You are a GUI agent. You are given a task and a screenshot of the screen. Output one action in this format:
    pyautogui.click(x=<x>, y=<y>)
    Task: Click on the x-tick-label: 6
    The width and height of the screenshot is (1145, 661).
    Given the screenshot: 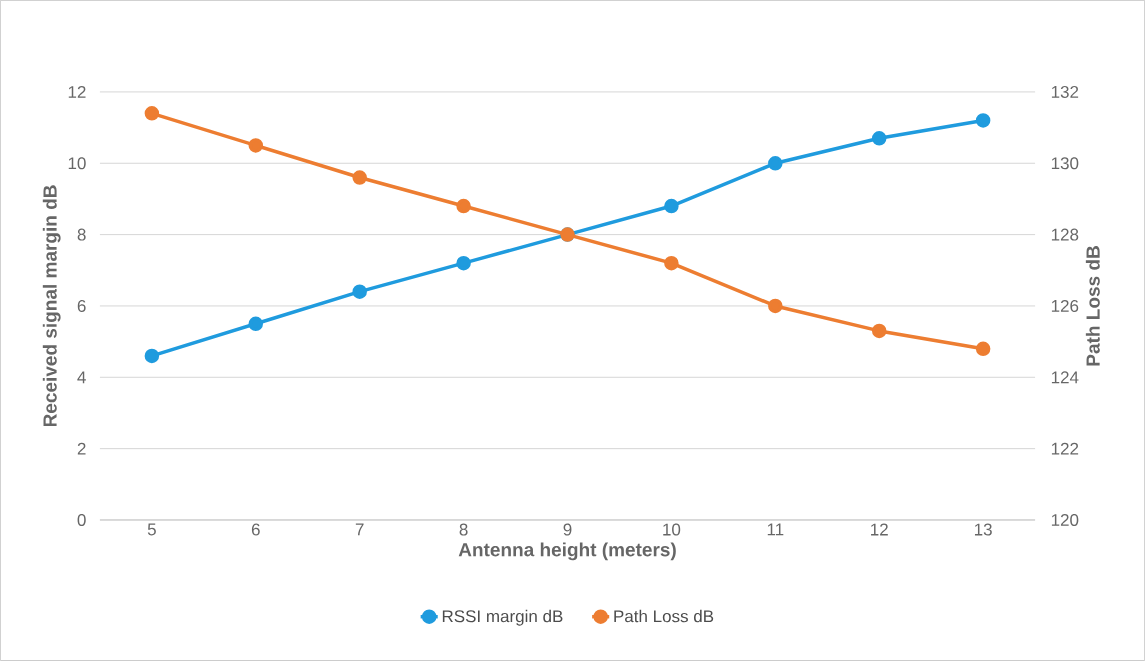 What is the action you would take?
    pyautogui.click(x=255, y=529)
    